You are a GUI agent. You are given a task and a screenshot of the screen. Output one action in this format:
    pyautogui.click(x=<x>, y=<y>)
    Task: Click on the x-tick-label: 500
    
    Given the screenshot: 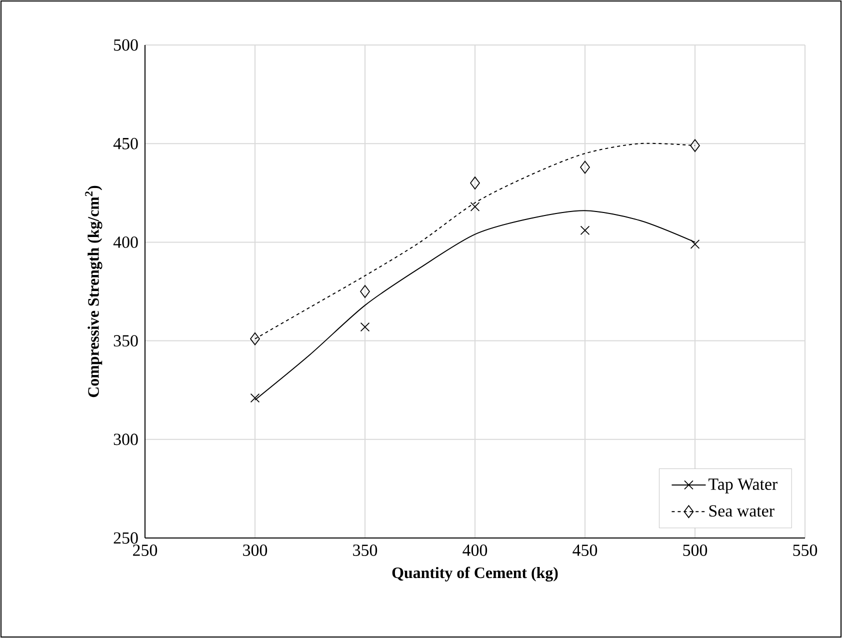 What is the action you would take?
    pyautogui.click(x=695, y=550)
    